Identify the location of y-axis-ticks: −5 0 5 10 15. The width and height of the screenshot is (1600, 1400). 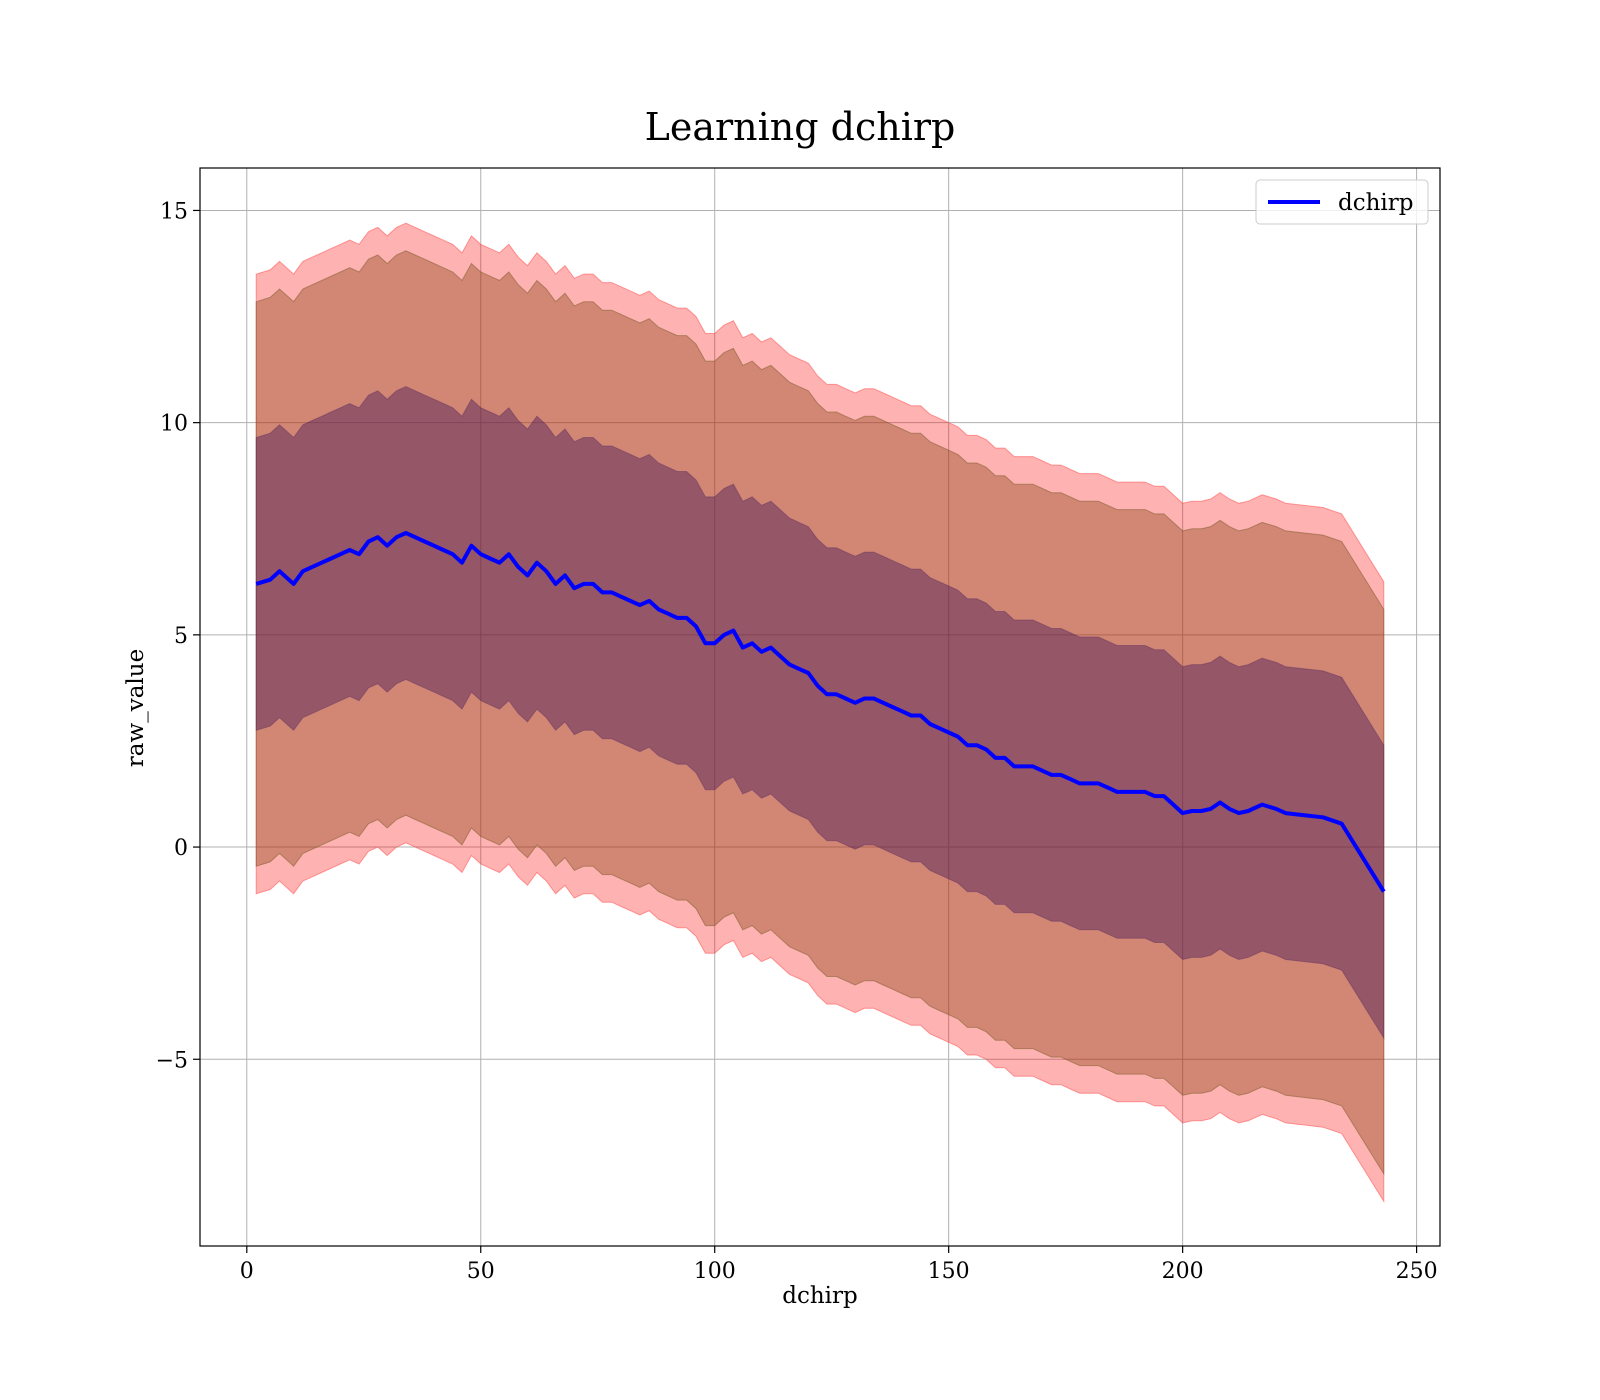
(178, 636).